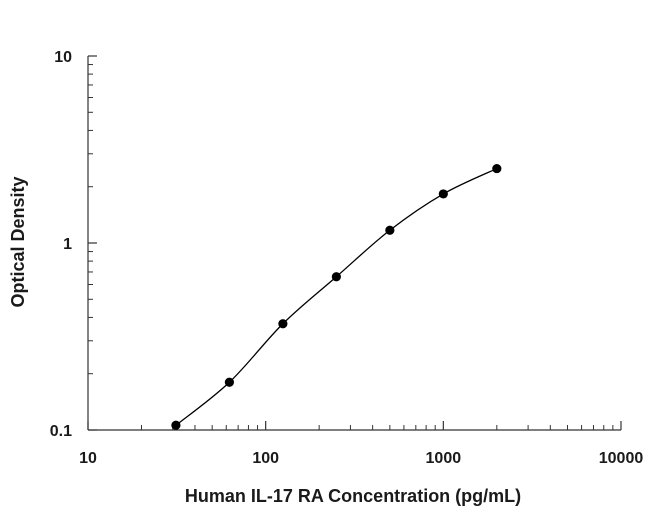 This screenshot has width=650, height=519. What do you see at coordinates (621, 458) in the screenshot?
I see `x-tick-label: 10000` at bounding box center [621, 458].